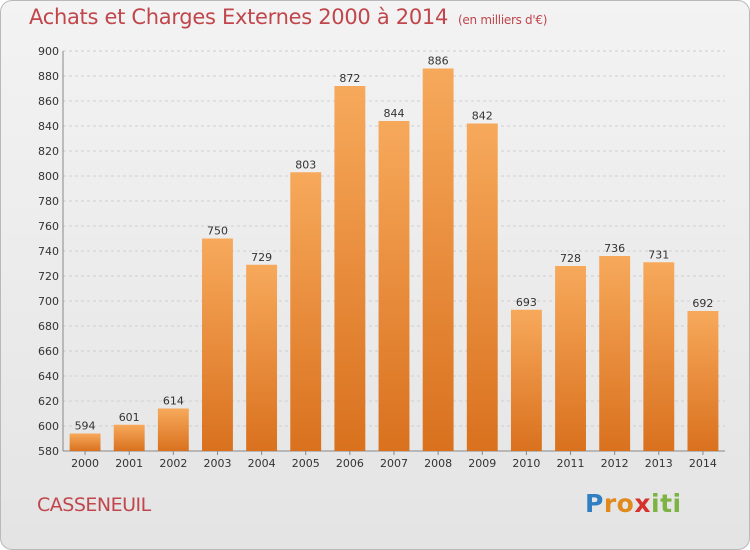 The height and width of the screenshot is (550, 750). Describe the element at coordinates (217, 231) in the screenshot. I see `data-label-2003: 750` at that location.